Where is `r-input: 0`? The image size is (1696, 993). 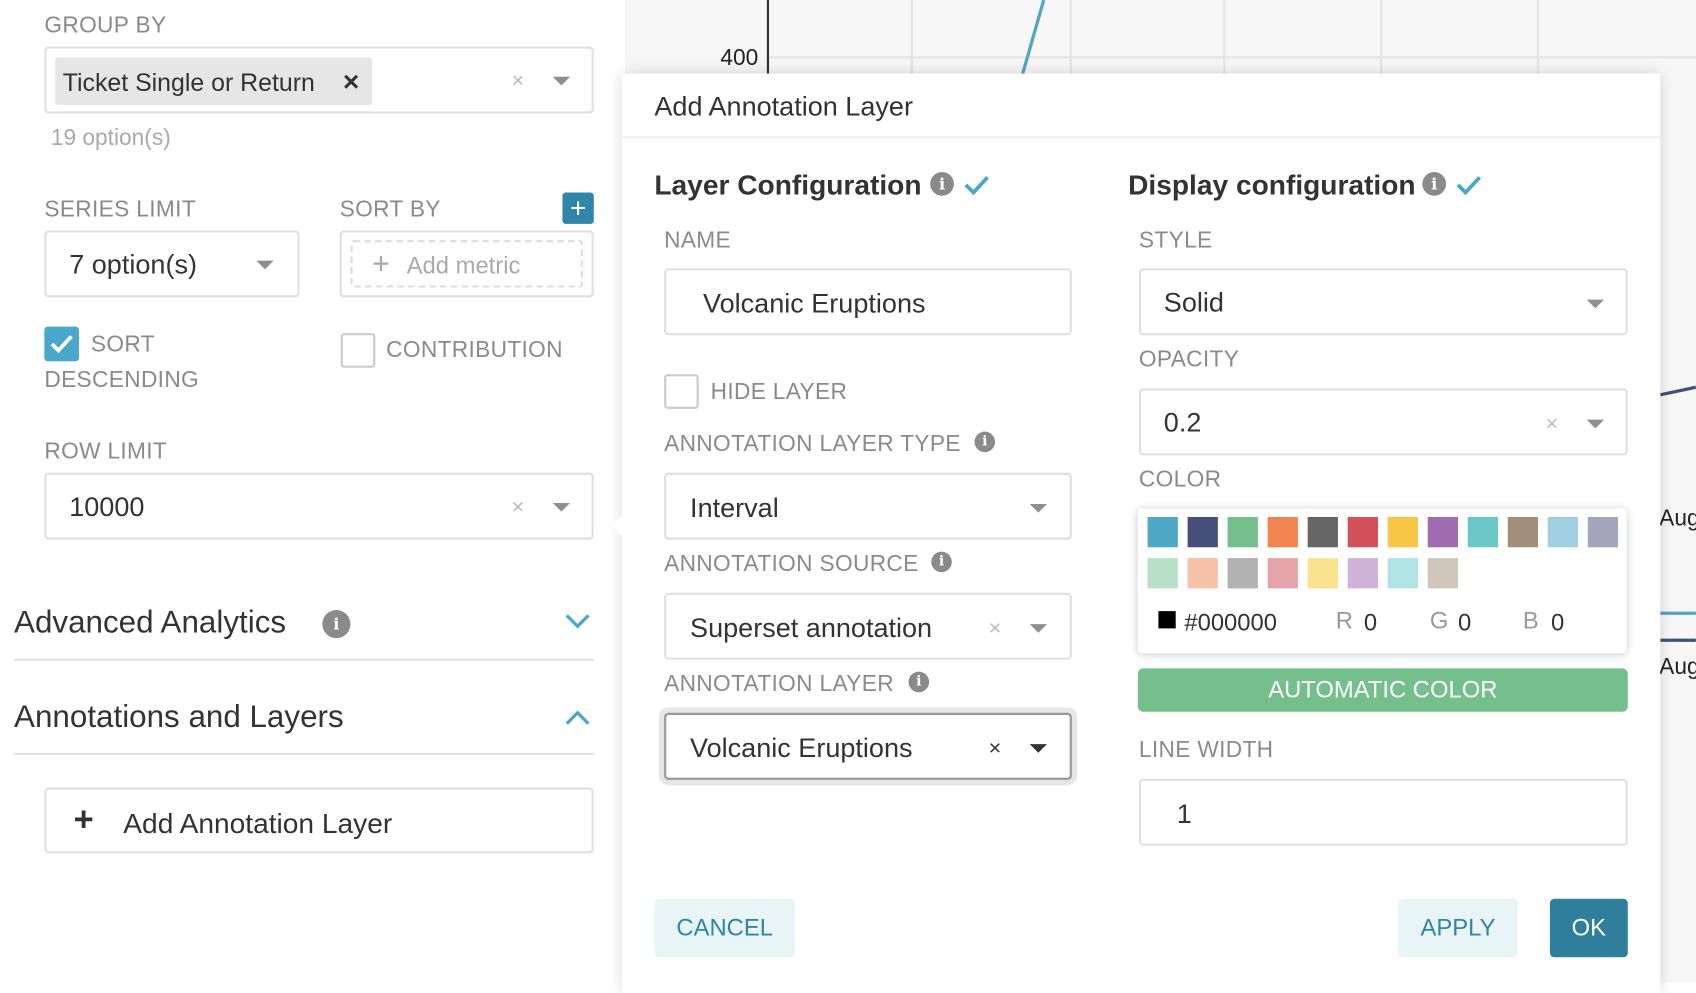 r-input: 0 is located at coordinates (1370, 622).